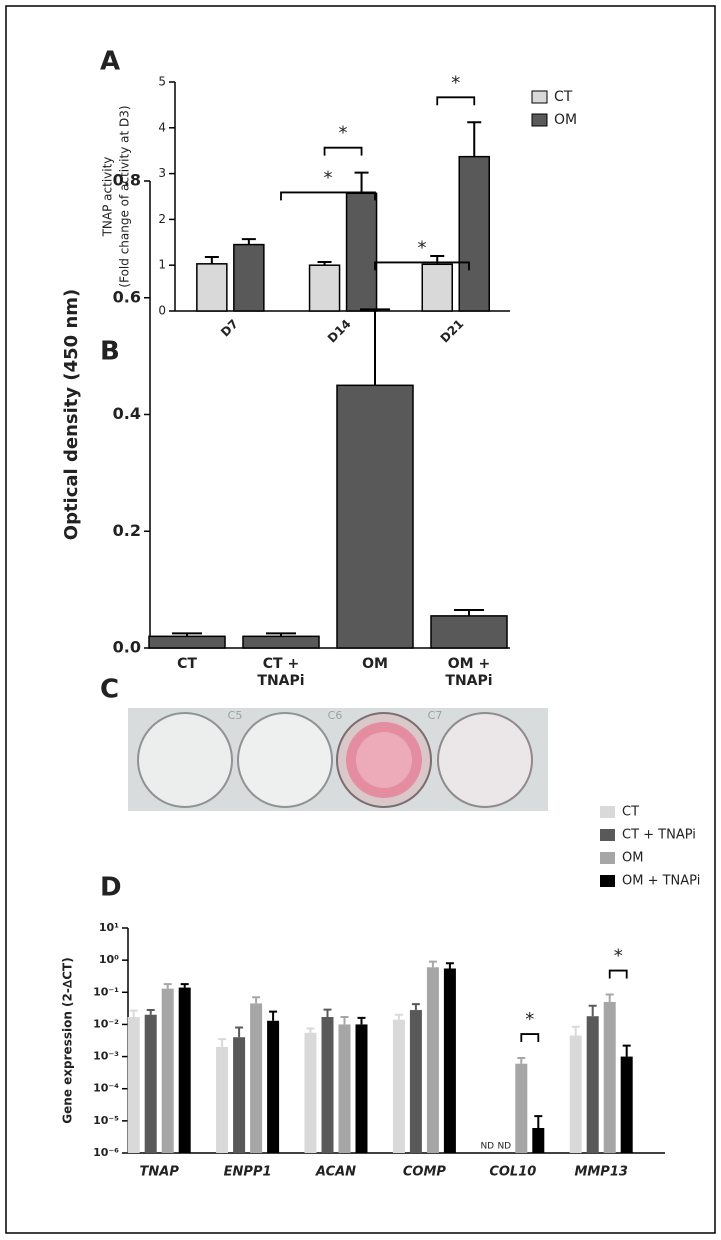 The image size is (721, 1240). I want to click on plate-label: C6, so click(335, 715).